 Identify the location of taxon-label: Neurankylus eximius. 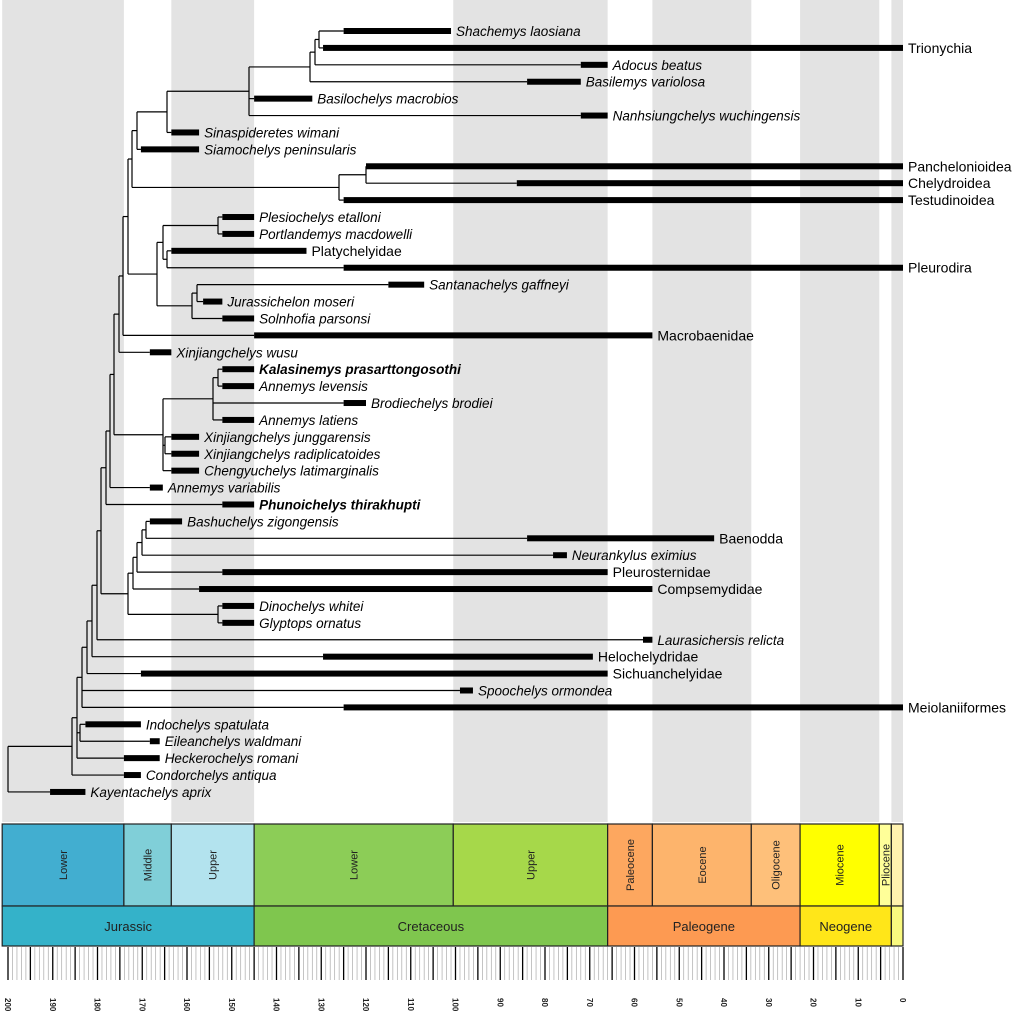
(634, 555).